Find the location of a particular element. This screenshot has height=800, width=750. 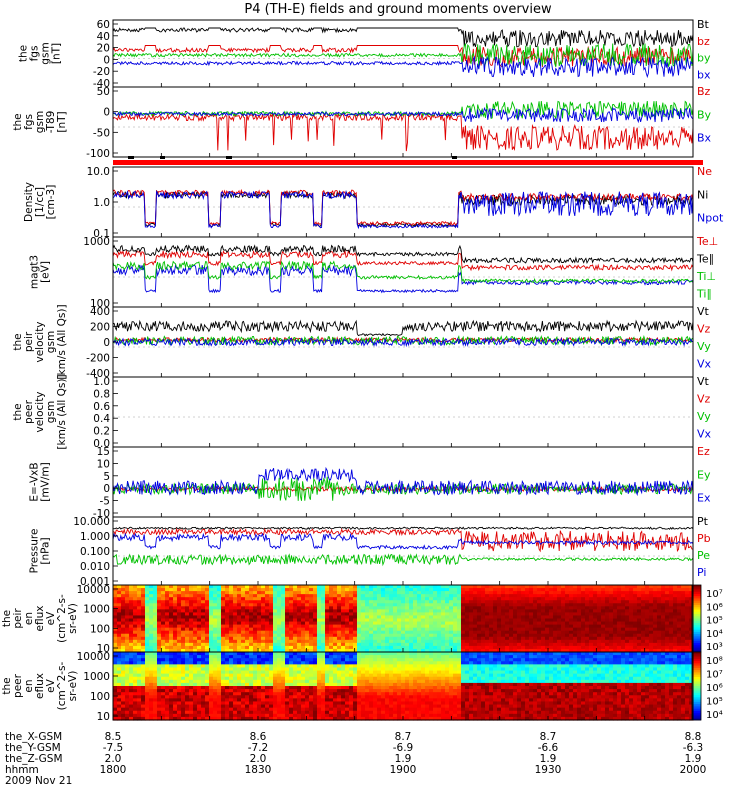

colorbar-step is located at coordinates (696, 644).